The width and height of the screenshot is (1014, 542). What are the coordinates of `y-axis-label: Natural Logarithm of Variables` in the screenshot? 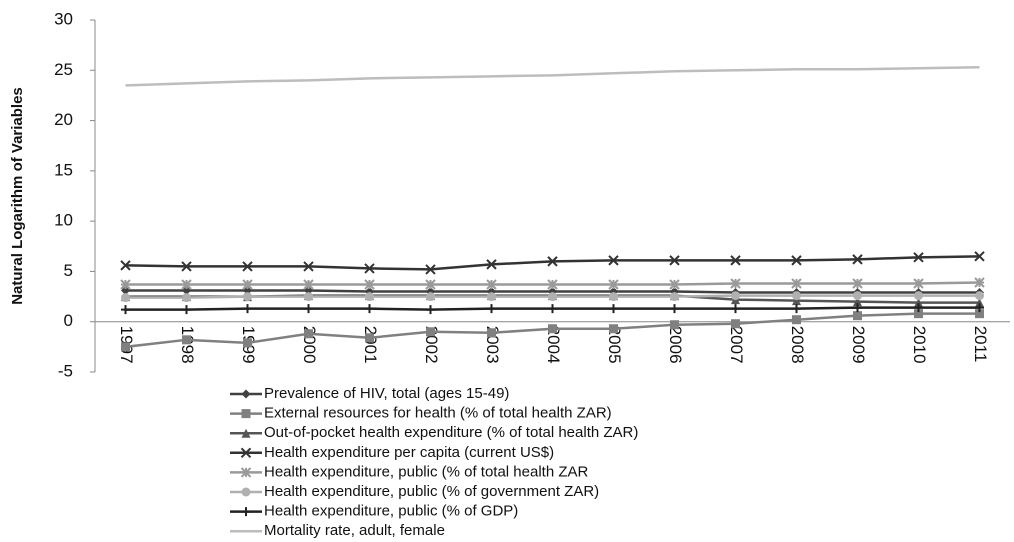 It's located at (17, 196).